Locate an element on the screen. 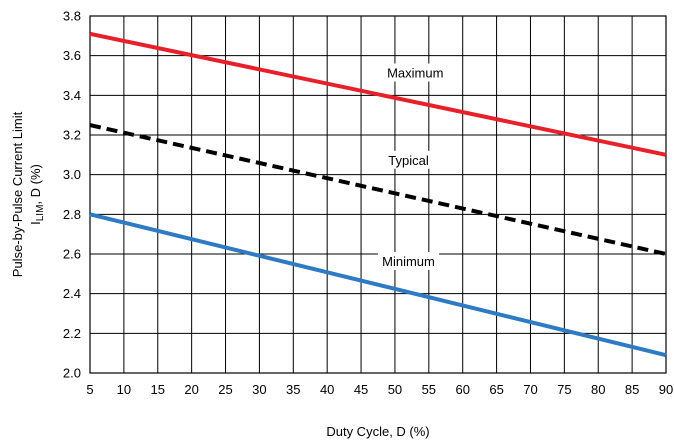  annotation-label: Minimum is located at coordinates (408, 261).